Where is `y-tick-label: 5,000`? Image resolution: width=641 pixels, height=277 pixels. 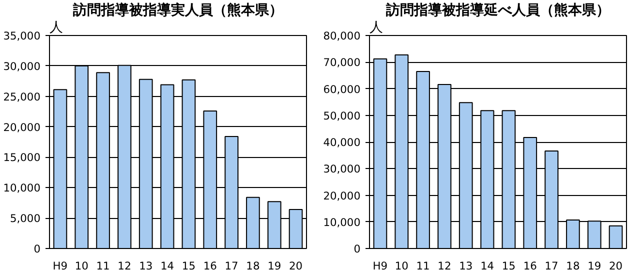 y-tick-label: 5,000 is located at coordinates (25, 219).